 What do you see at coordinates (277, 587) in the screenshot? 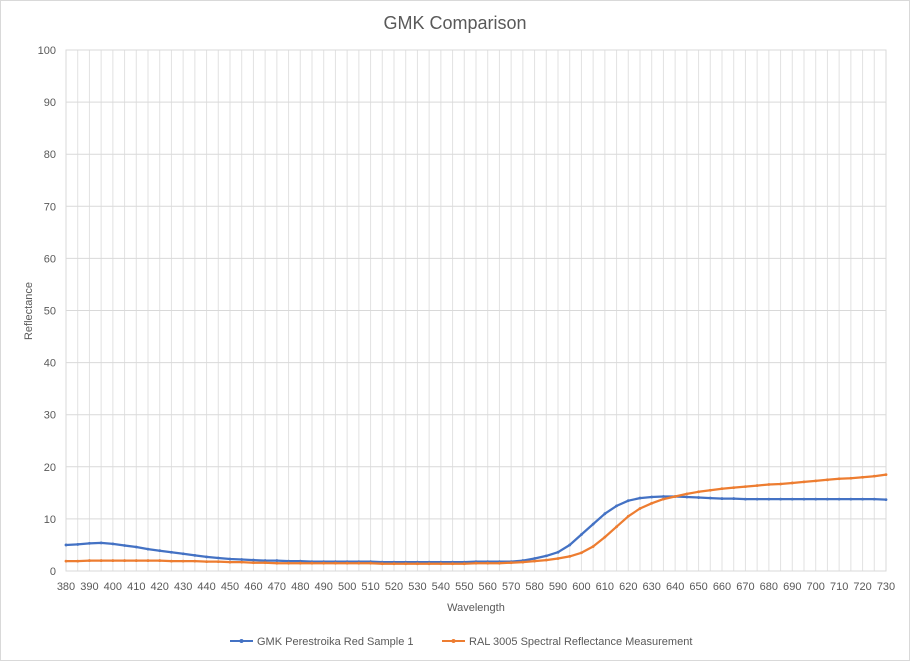
I see `x-tick-label: 470` at bounding box center [277, 587].